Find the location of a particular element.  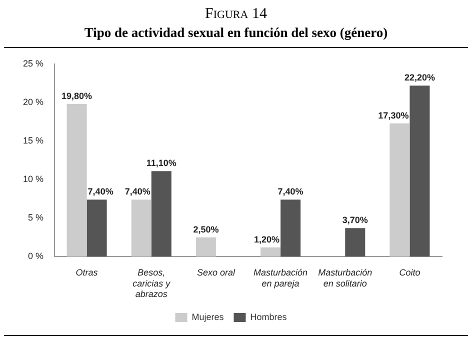

y-tick-label: 10 % is located at coordinates (33, 179).